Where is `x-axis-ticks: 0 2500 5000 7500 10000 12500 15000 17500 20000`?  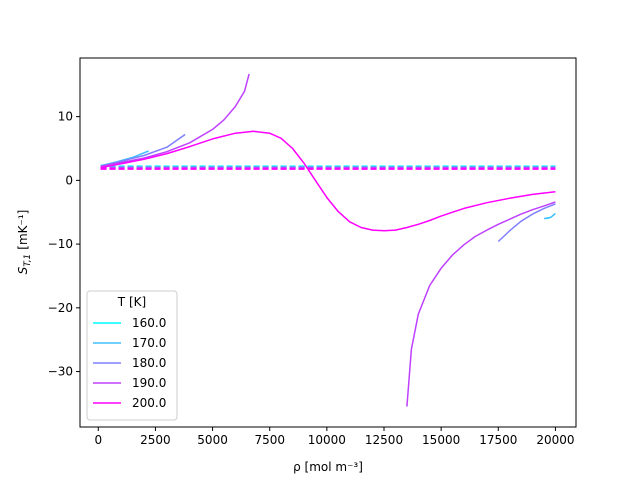 x-axis-ticks: 0 2500 5000 7500 10000 12500 15000 17500 20000 is located at coordinates (334, 437).